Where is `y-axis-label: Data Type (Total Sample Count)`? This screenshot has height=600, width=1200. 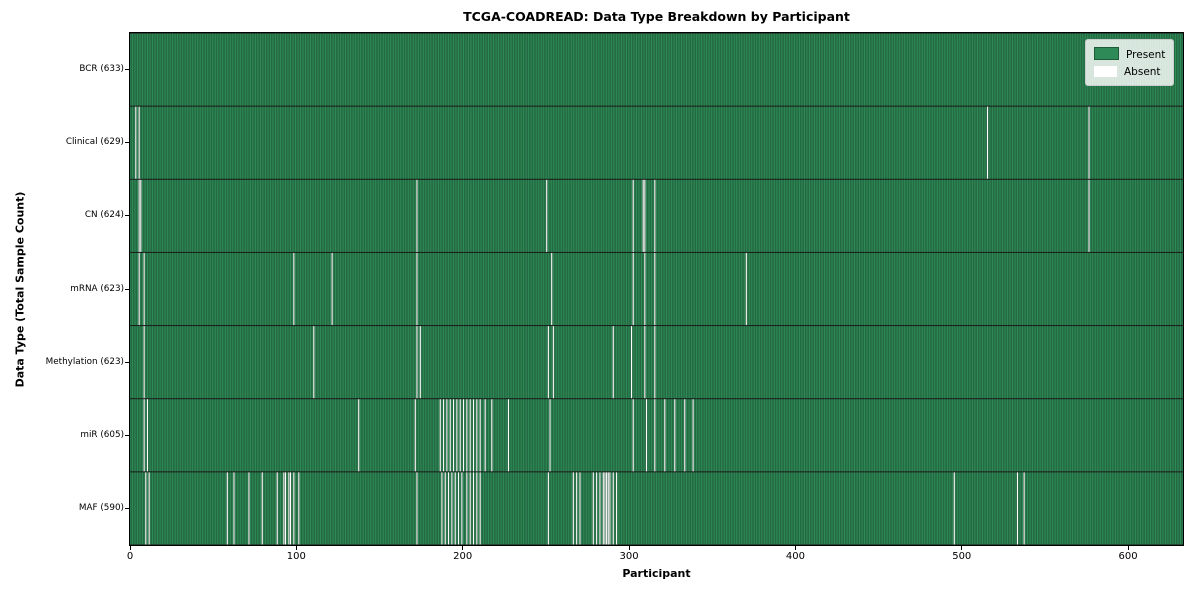
y-axis-label: Data Type (Total Sample Count) is located at coordinates (20, 289).